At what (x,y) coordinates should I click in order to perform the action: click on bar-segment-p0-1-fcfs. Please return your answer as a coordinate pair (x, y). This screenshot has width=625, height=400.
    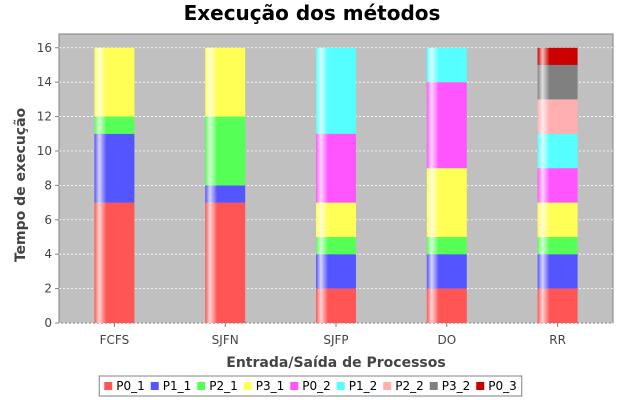
    Looking at the image, I should click on (114, 262).